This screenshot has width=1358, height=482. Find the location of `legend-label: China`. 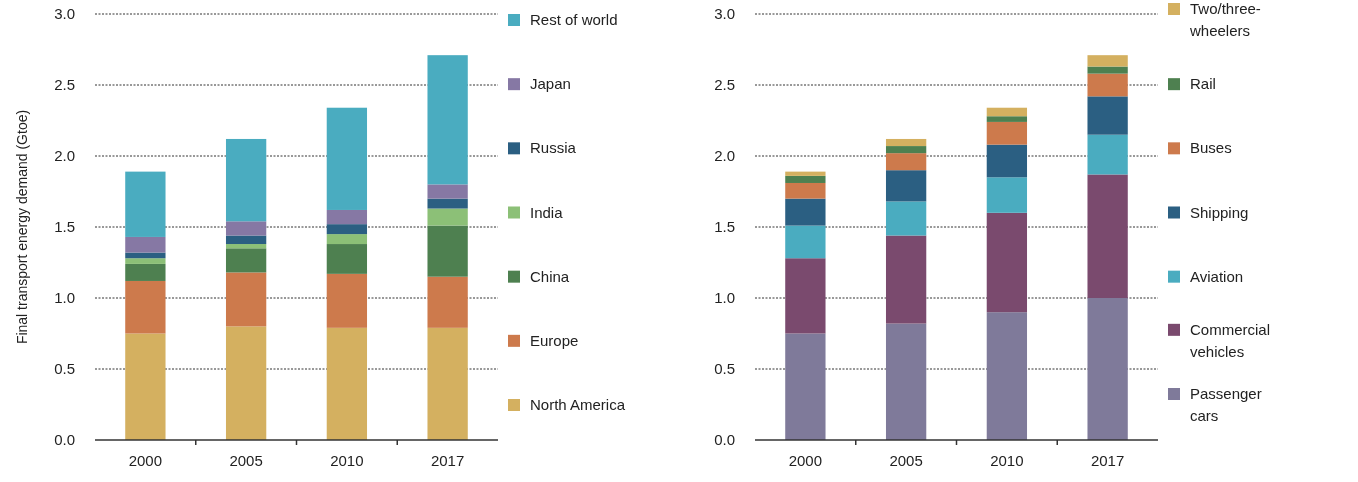

legend-label: China is located at coordinates (550, 276).